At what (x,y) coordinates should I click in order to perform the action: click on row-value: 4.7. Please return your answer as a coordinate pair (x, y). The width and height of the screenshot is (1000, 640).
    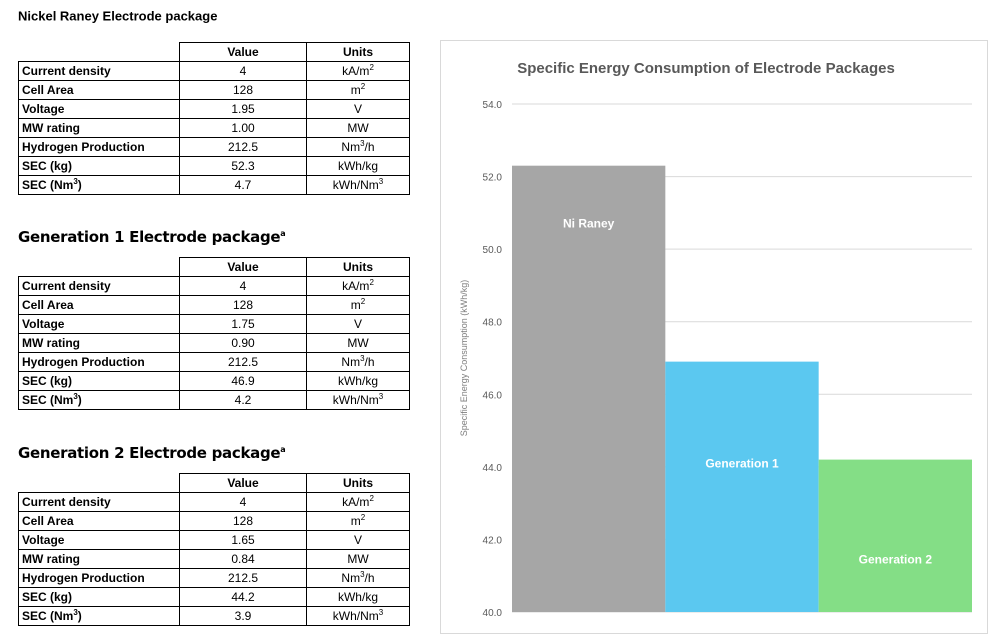
    Looking at the image, I should click on (243, 185).